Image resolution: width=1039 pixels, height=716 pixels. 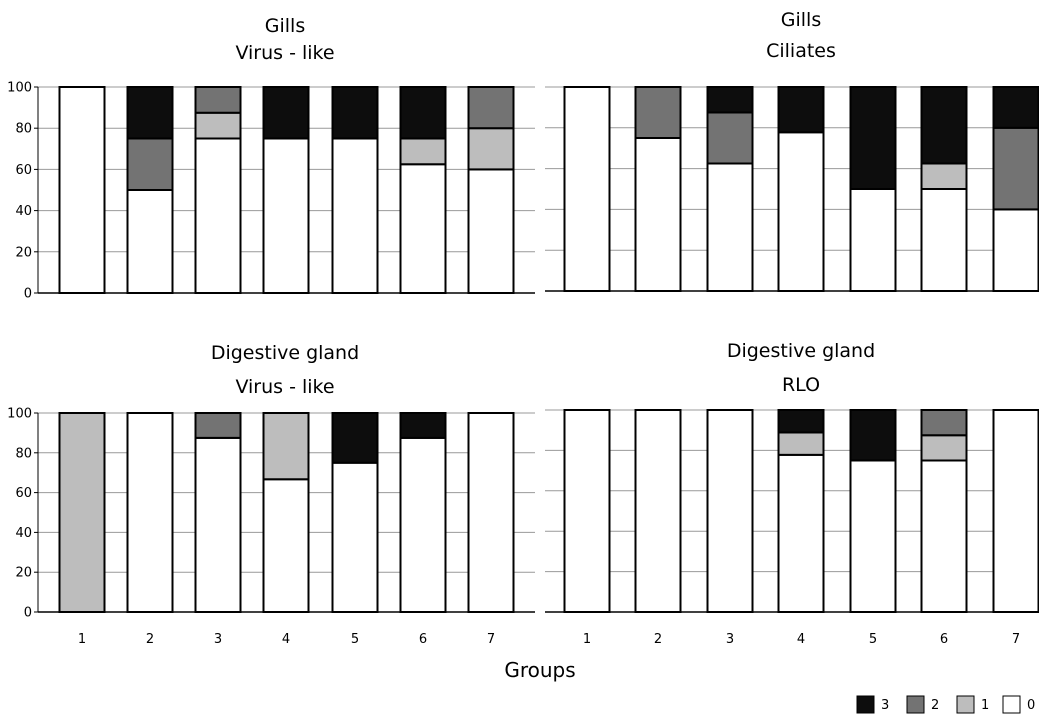 I want to click on legend-label-score-1: 1, so click(x=985, y=705).